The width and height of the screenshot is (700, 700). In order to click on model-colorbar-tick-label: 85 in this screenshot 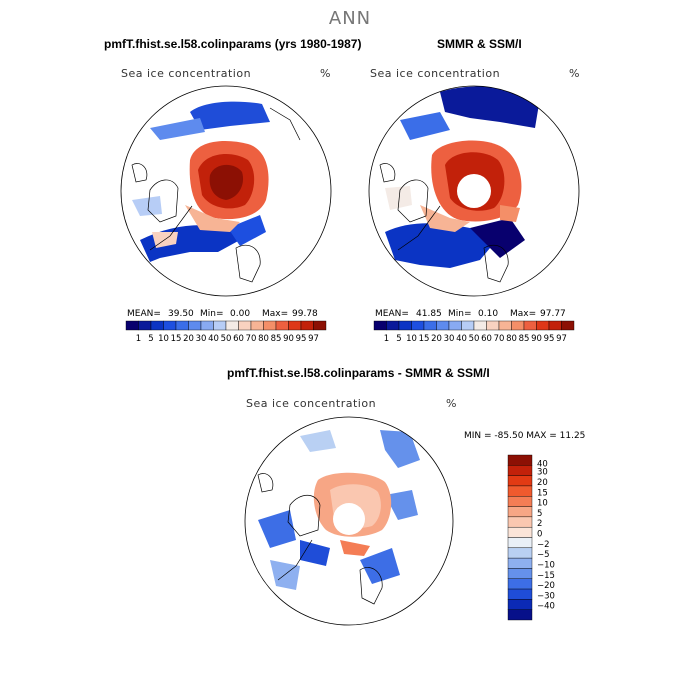, I will do `click(276, 339)`.